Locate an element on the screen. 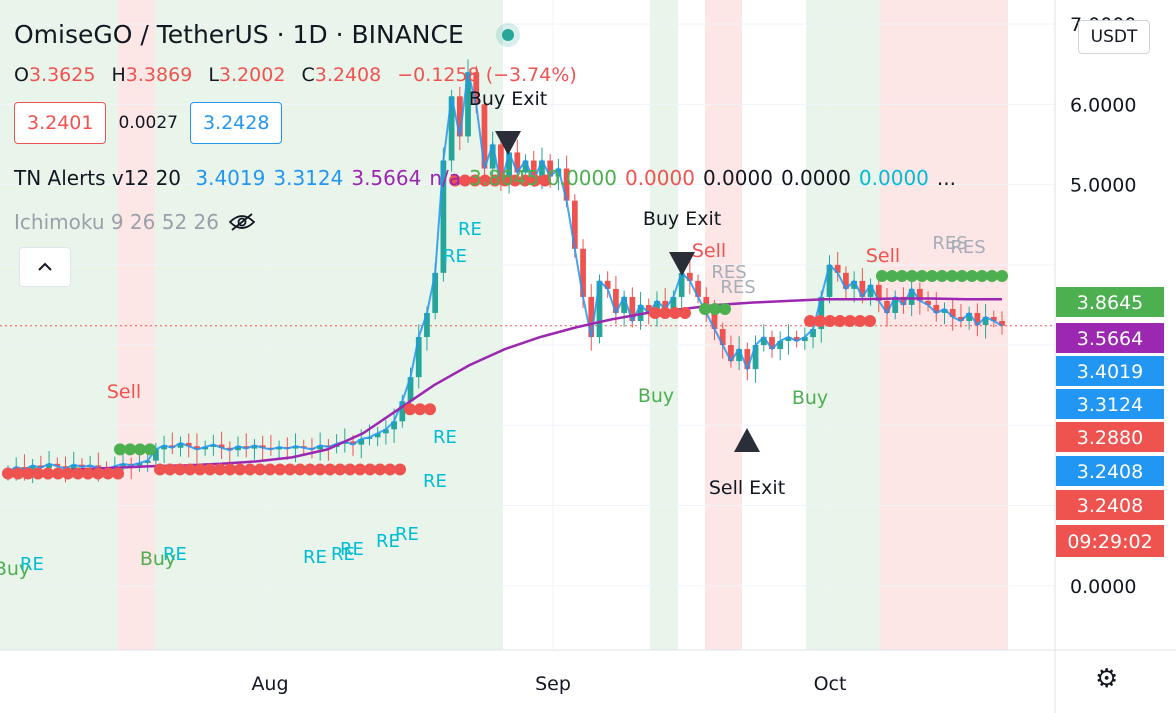 The image size is (1176, 713). ichimoku-legend: Ichimoku 9 26 52 26 is located at coordinates (134, 222).